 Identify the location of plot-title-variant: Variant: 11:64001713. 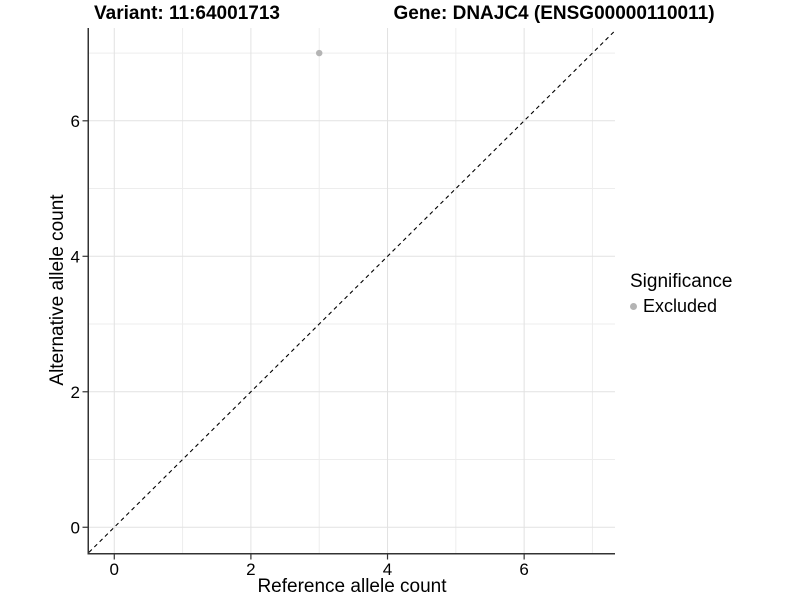
(187, 13).